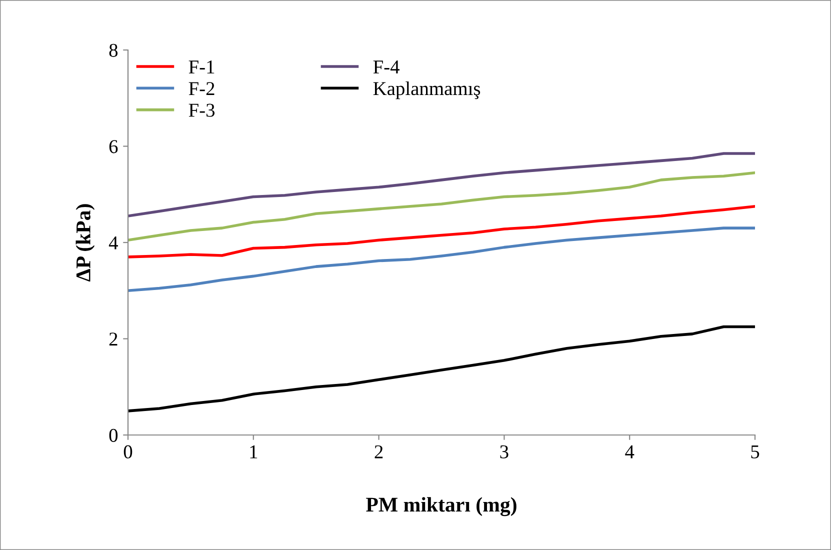  What do you see at coordinates (201, 88) in the screenshot?
I see `legend-label: F-2` at bounding box center [201, 88].